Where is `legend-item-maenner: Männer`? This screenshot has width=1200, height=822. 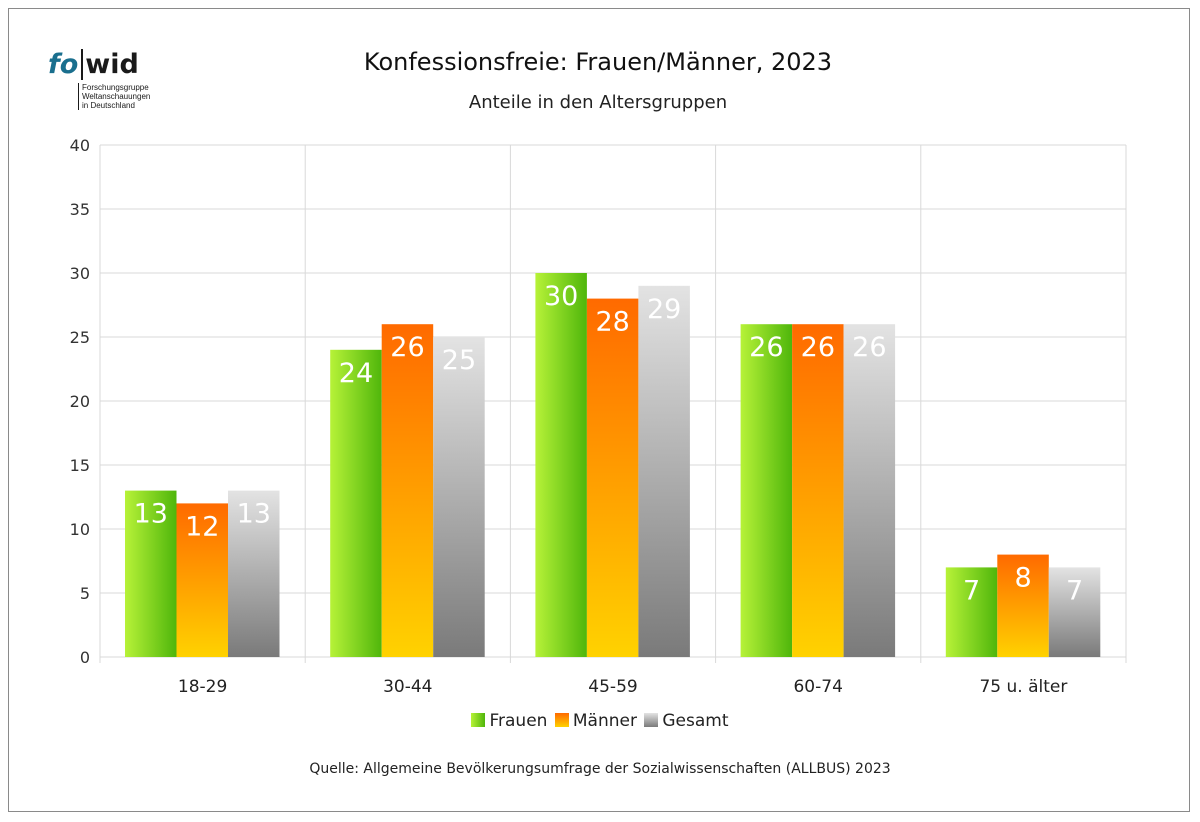 legend-item-maenner: Männer is located at coordinates (595, 721).